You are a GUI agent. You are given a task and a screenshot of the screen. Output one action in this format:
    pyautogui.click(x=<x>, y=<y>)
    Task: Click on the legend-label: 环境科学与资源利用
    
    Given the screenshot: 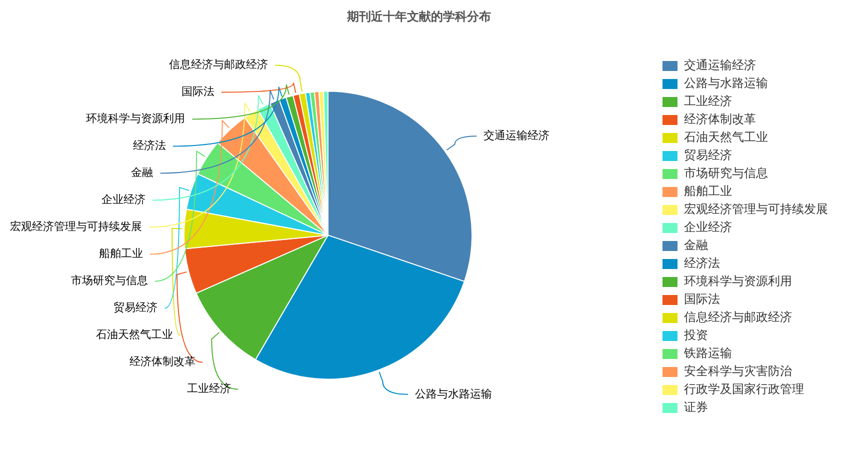 What is the action you would take?
    pyautogui.click(x=738, y=281)
    